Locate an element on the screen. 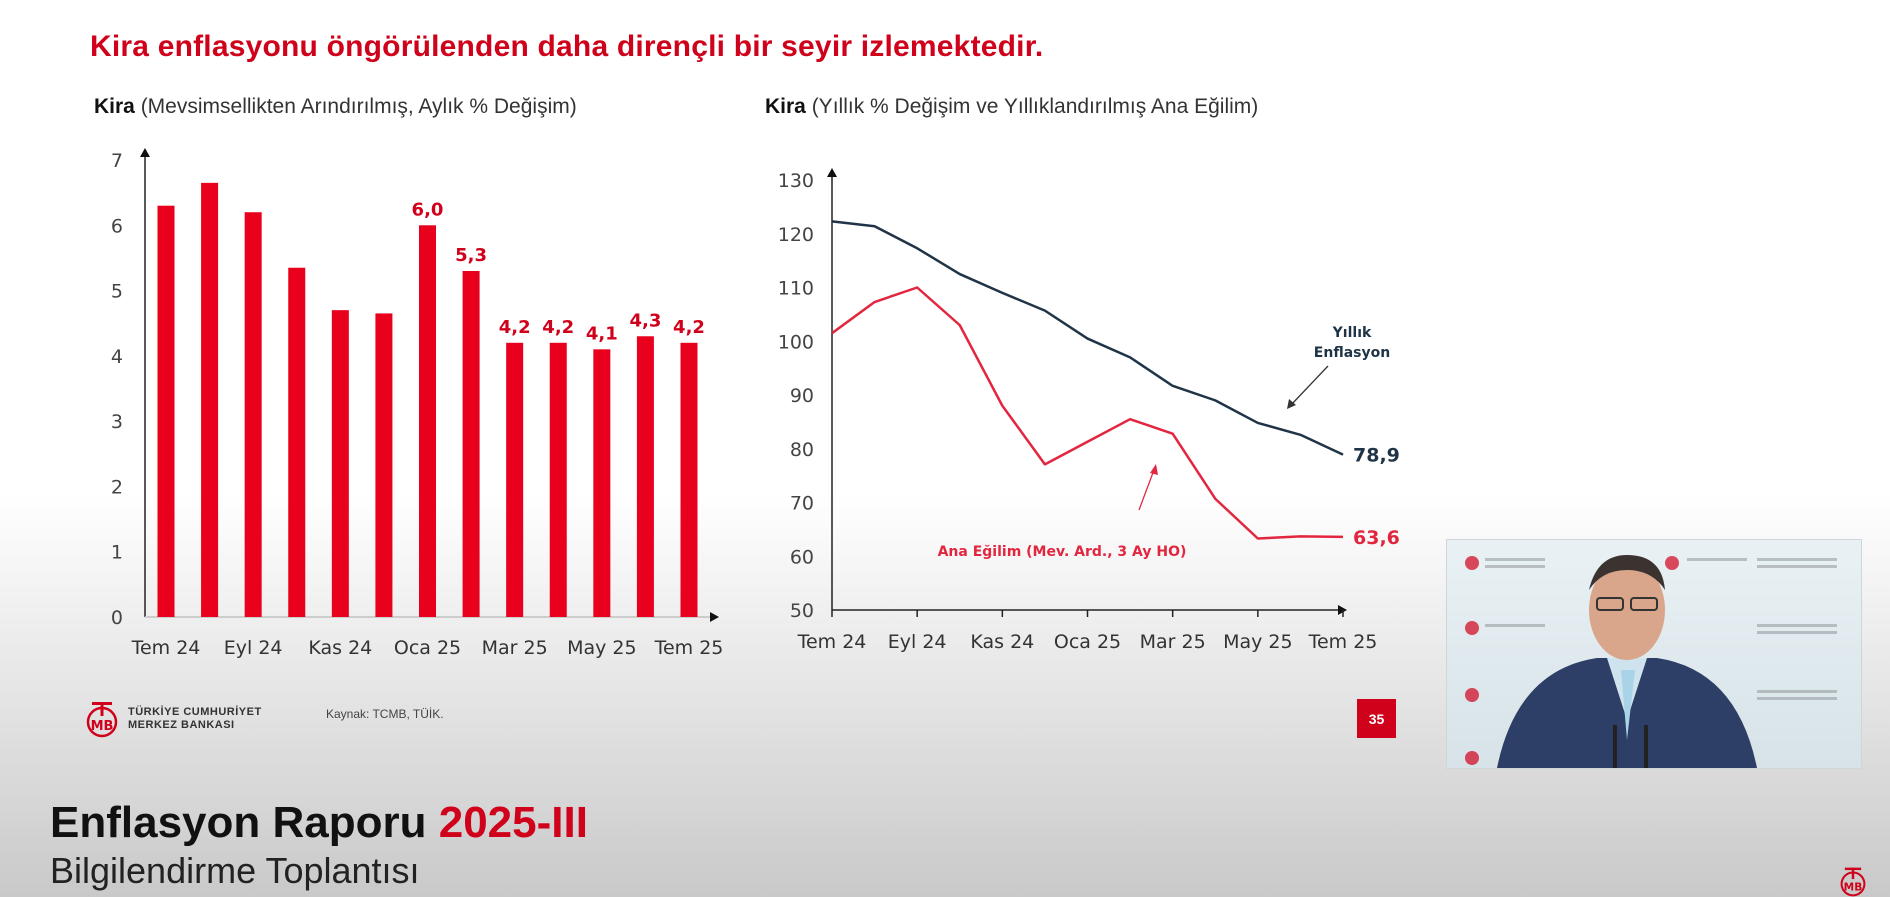  series-end-label-0: 78,9 is located at coordinates (1376, 456).